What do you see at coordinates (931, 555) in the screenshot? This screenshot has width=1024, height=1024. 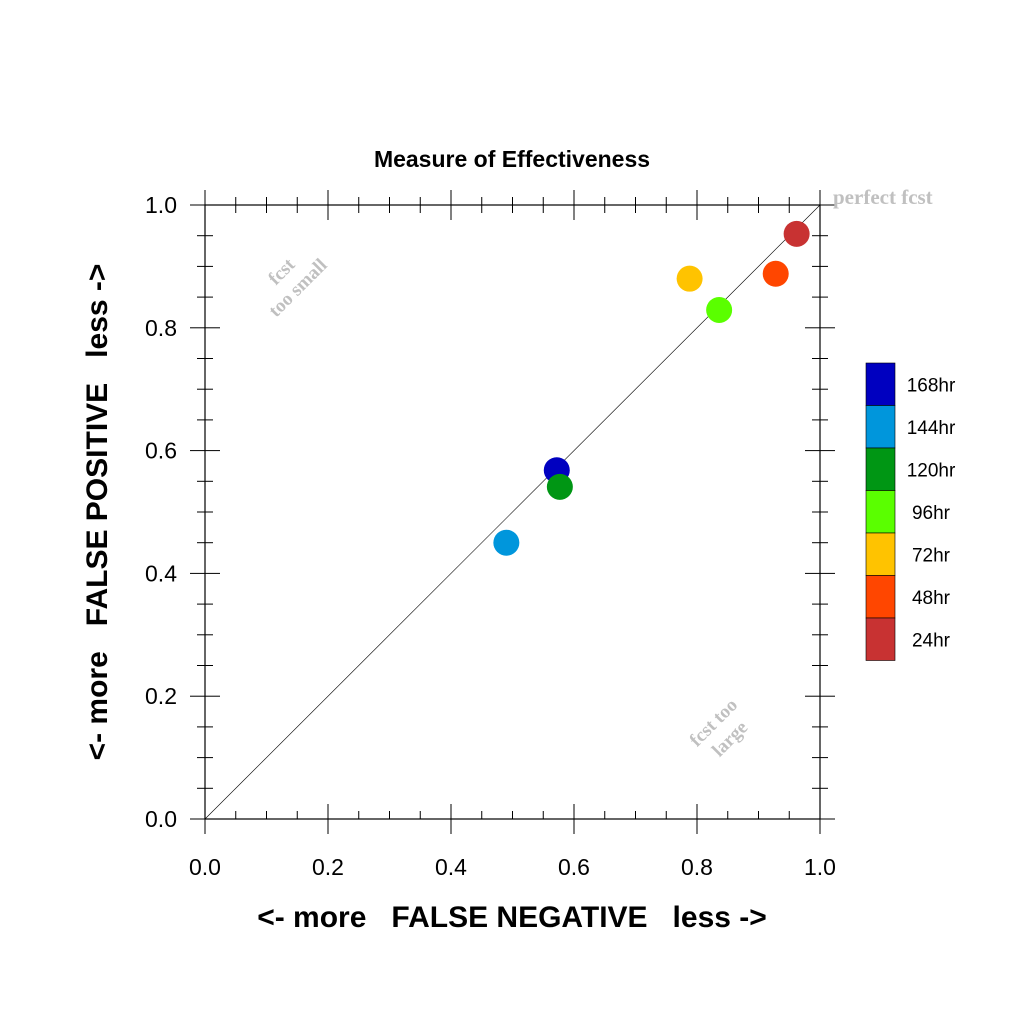 I see `legend-label-72hr: 72hr` at bounding box center [931, 555].